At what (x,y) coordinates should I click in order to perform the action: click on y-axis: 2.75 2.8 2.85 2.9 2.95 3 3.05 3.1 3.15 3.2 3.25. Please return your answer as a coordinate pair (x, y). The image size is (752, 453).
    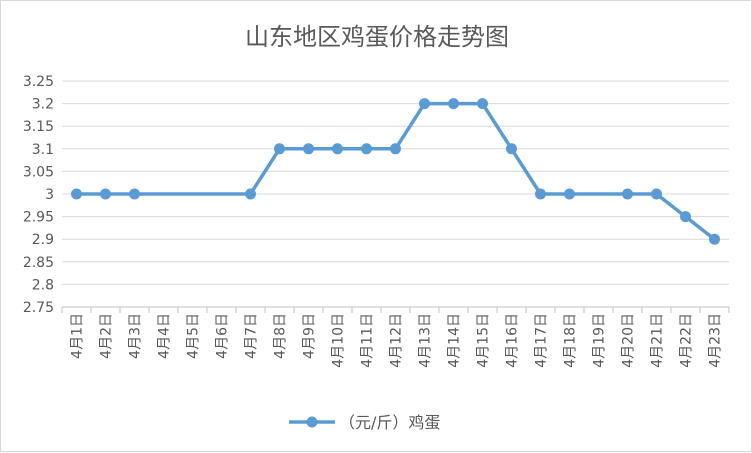
    Looking at the image, I should click on (38, 195).